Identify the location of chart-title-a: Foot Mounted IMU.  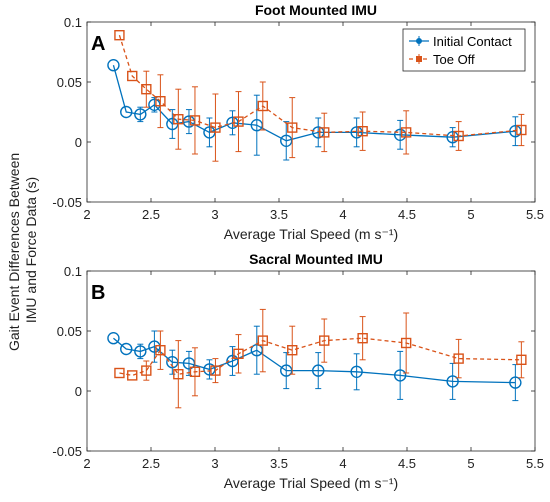
(316, 10).